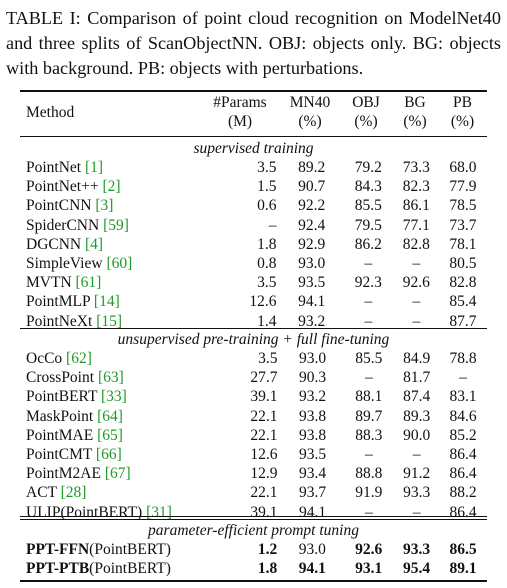 The width and height of the screenshot is (507, 588). What do you see at coordinates (253, 581) in the screenshot?
I see `bottom-rule` at bounding box center [253, 581].